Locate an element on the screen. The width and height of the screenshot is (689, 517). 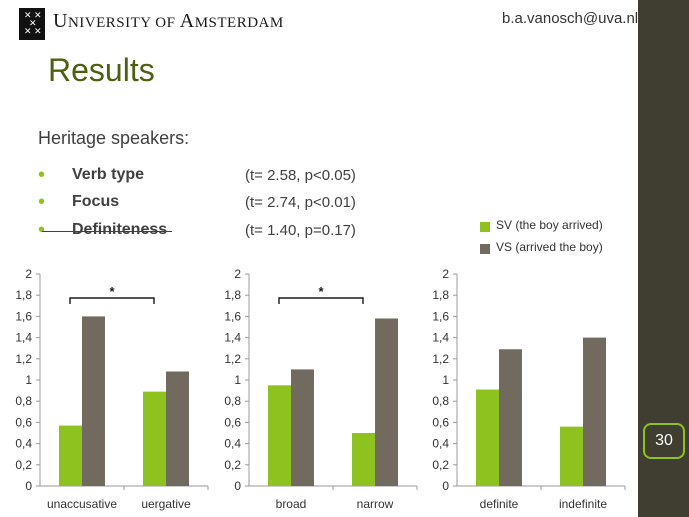
bullet-label: Verb type is located at coordinates (108, 174).